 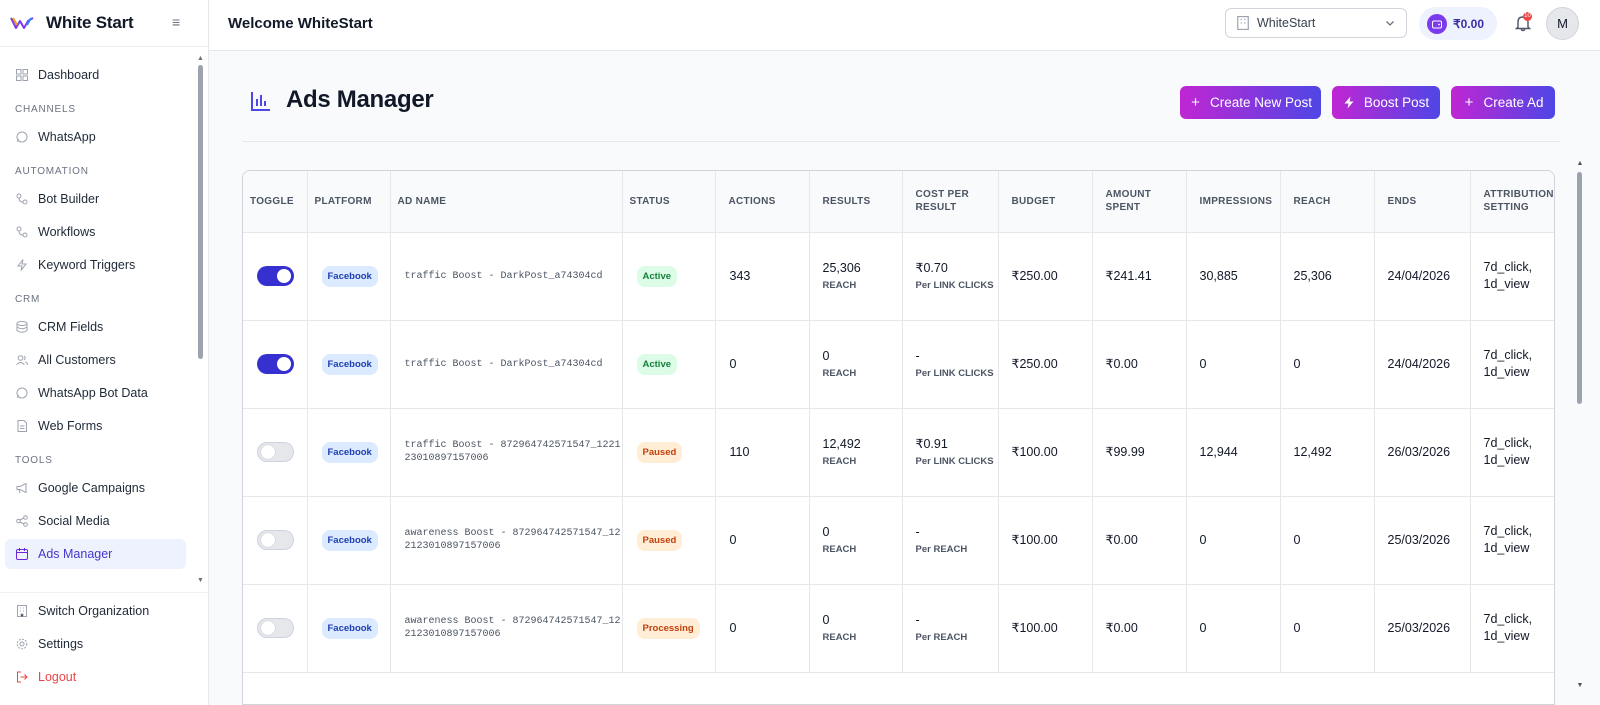 What do you see at coordinates (669, 202) in the screenshot?
I see `col-status: STATUS` at bounding box center [669, 202].